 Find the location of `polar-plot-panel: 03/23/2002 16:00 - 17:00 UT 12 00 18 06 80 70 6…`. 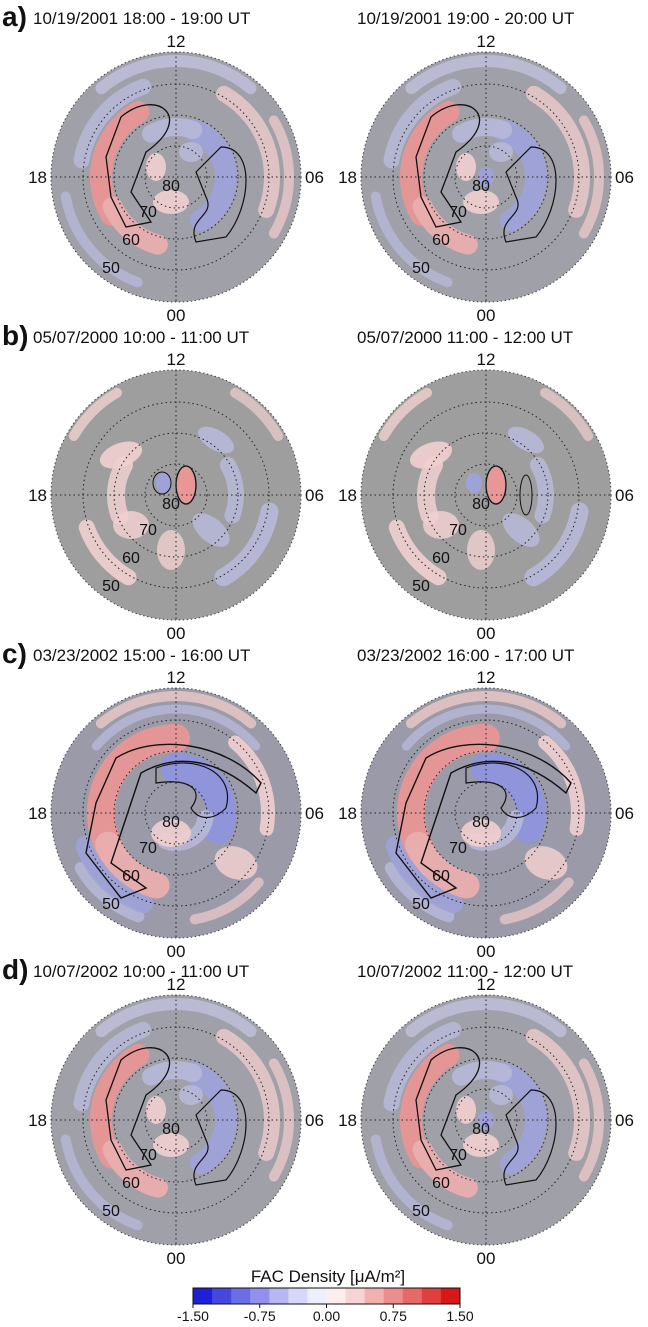

polar-plot-panel: 03/23/2002 16:00 - 17:00 UT 12 00 18 06 80 70 6… is located at coordinates (486, 803).